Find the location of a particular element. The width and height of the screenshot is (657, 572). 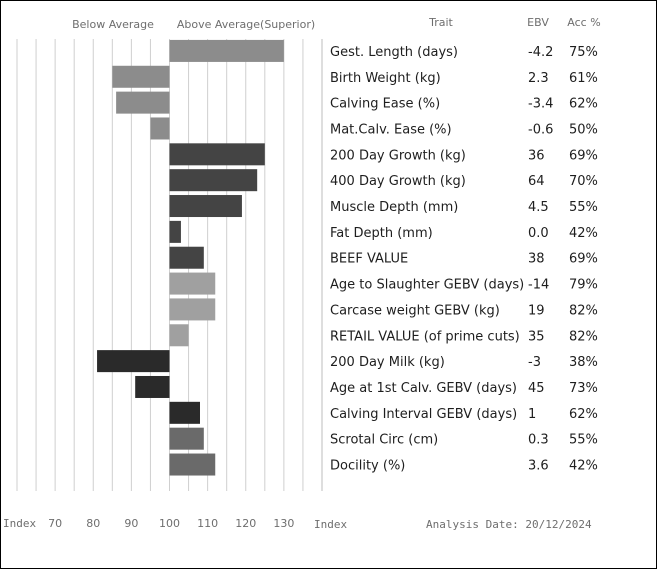

ebv-value: 38 is located at coordinates (536, 259).